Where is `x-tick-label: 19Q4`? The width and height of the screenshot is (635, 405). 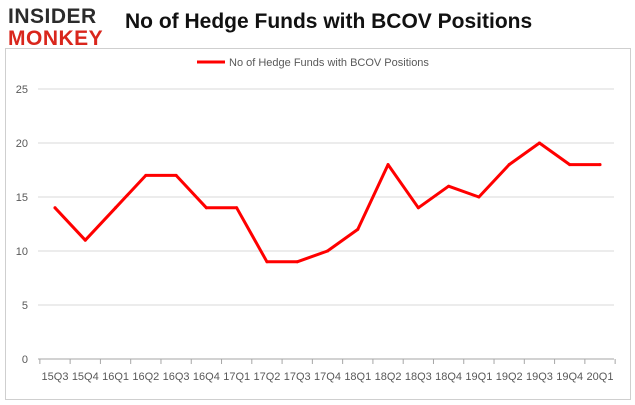
x-tick-label: 19Q4 is located at coordinates (569, 377).